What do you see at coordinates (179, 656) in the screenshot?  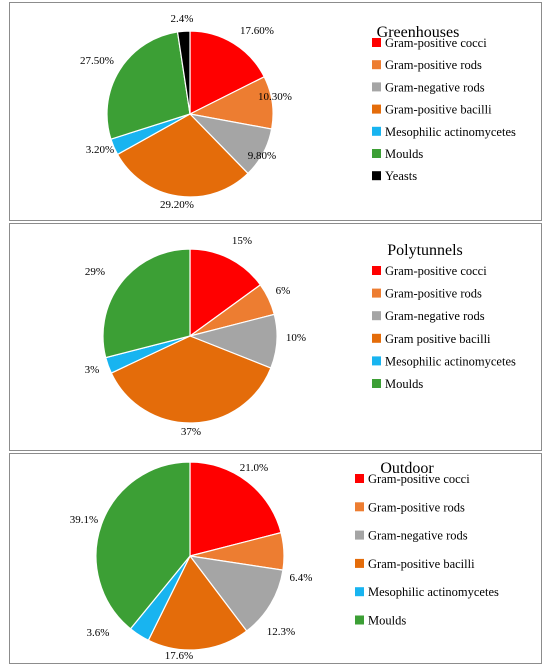 I see `data-label-gram-positive-bacilli: 17.6%` at bounding box center [179, 656].